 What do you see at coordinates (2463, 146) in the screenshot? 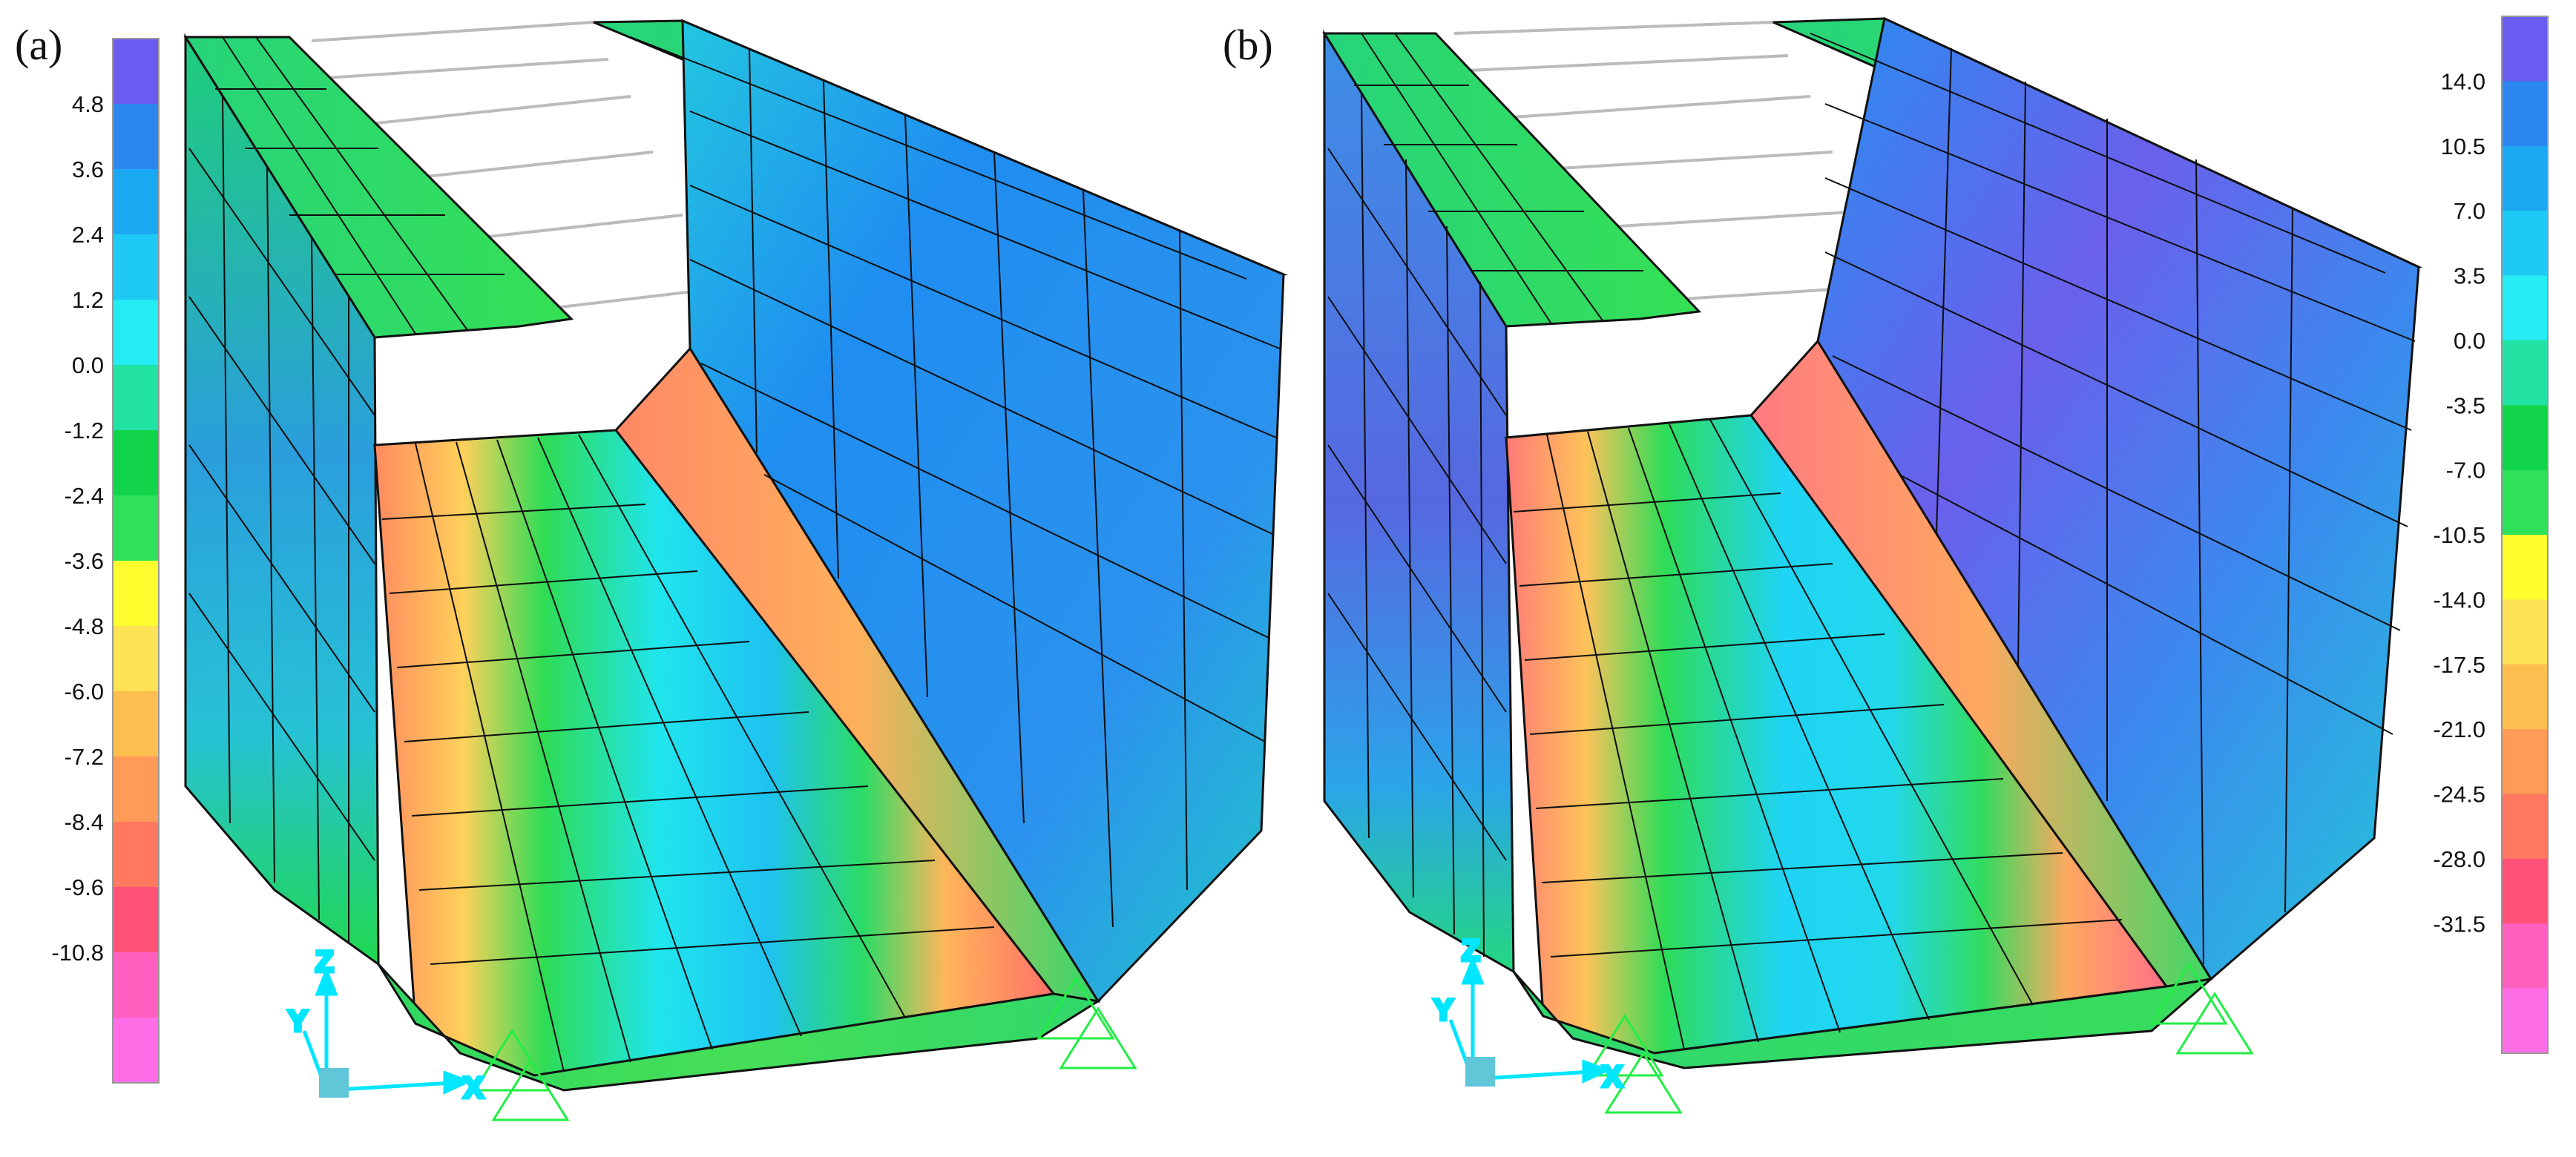
I see `legend-tick-label: 10.5` at bounding box center [2463, 146].